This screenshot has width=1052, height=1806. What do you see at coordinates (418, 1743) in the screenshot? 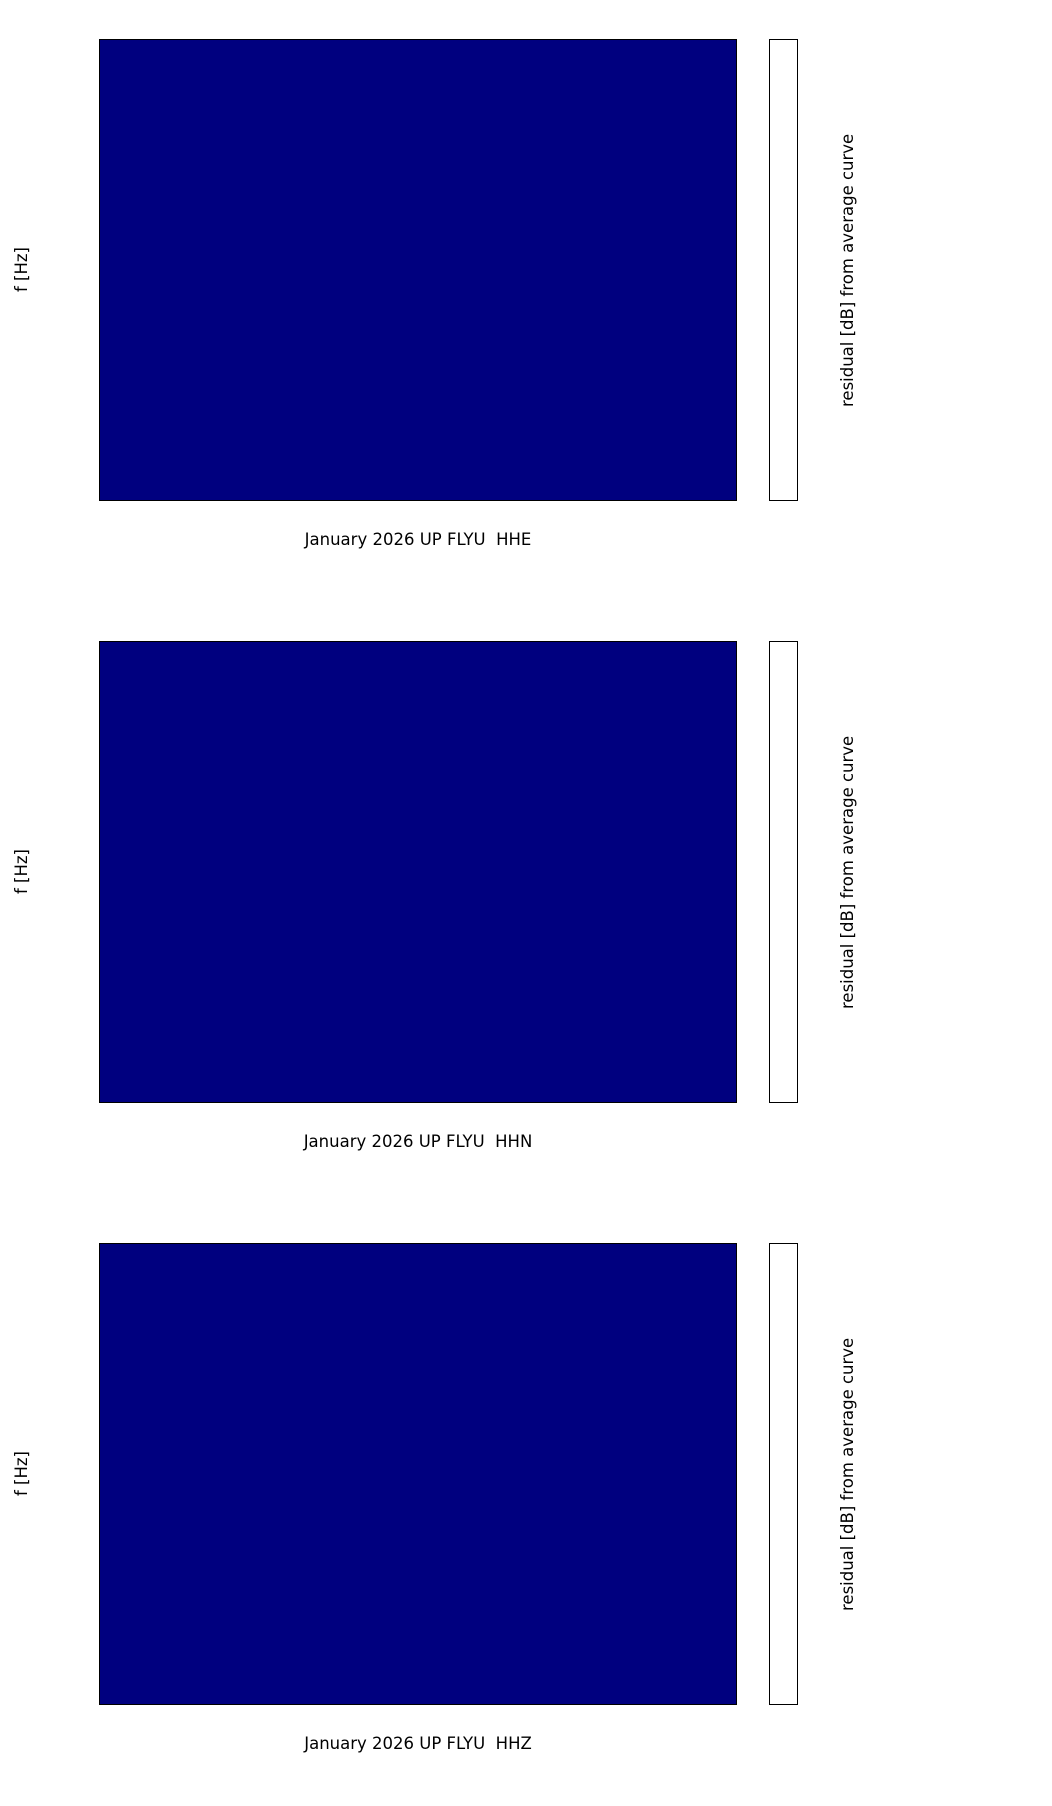
I see `x-axis-title: January 2026 UP FLYU HHZ` at bounding box center [418, 1743].